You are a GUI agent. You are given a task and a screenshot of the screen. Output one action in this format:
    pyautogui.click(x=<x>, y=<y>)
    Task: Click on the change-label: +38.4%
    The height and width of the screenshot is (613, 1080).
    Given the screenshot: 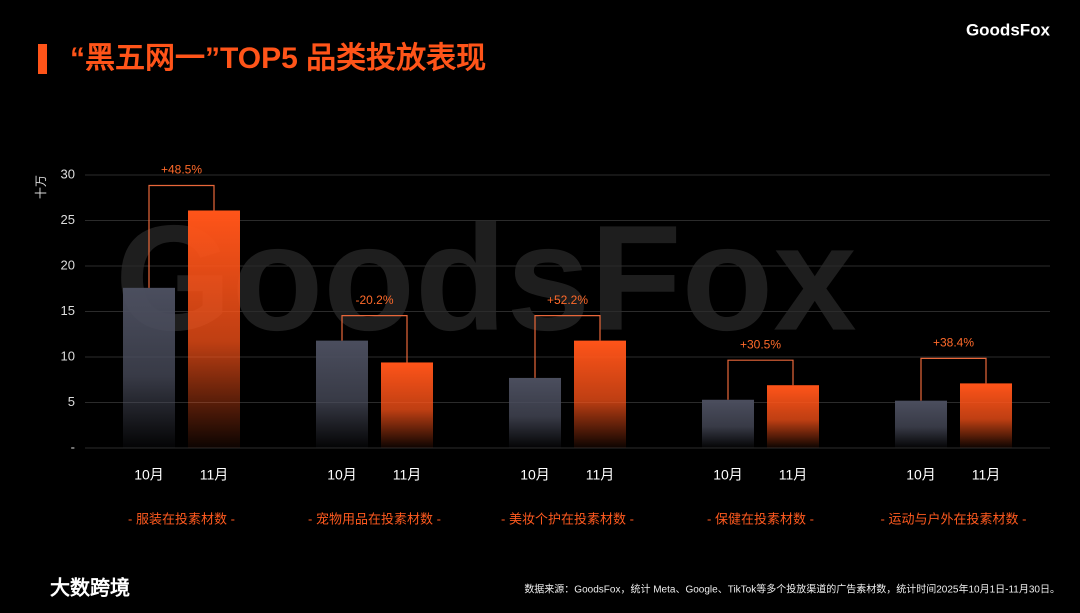 What is the action you would take?
    pyautogui.click(x=953, y=343)
    